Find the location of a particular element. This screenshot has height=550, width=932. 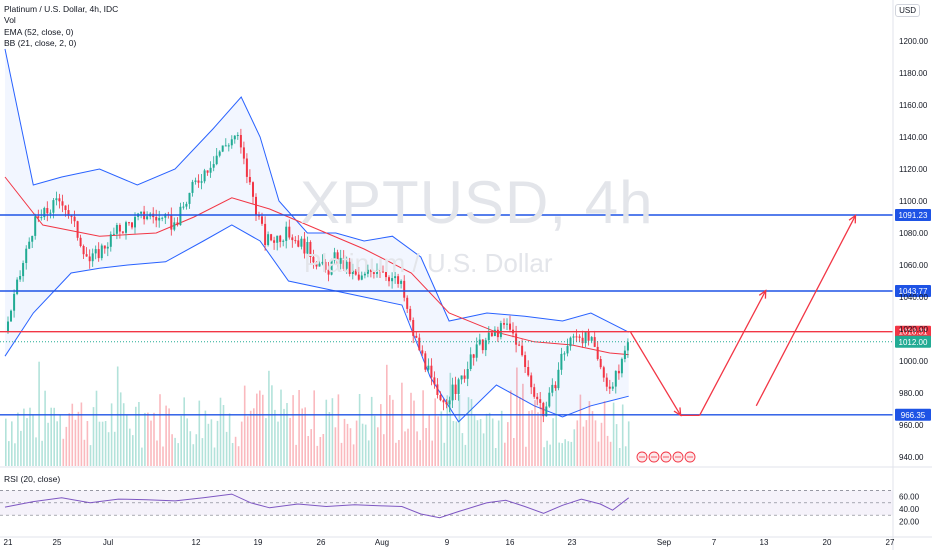

level-tag-text: 1018.31 is located at coordinates (913, 332).